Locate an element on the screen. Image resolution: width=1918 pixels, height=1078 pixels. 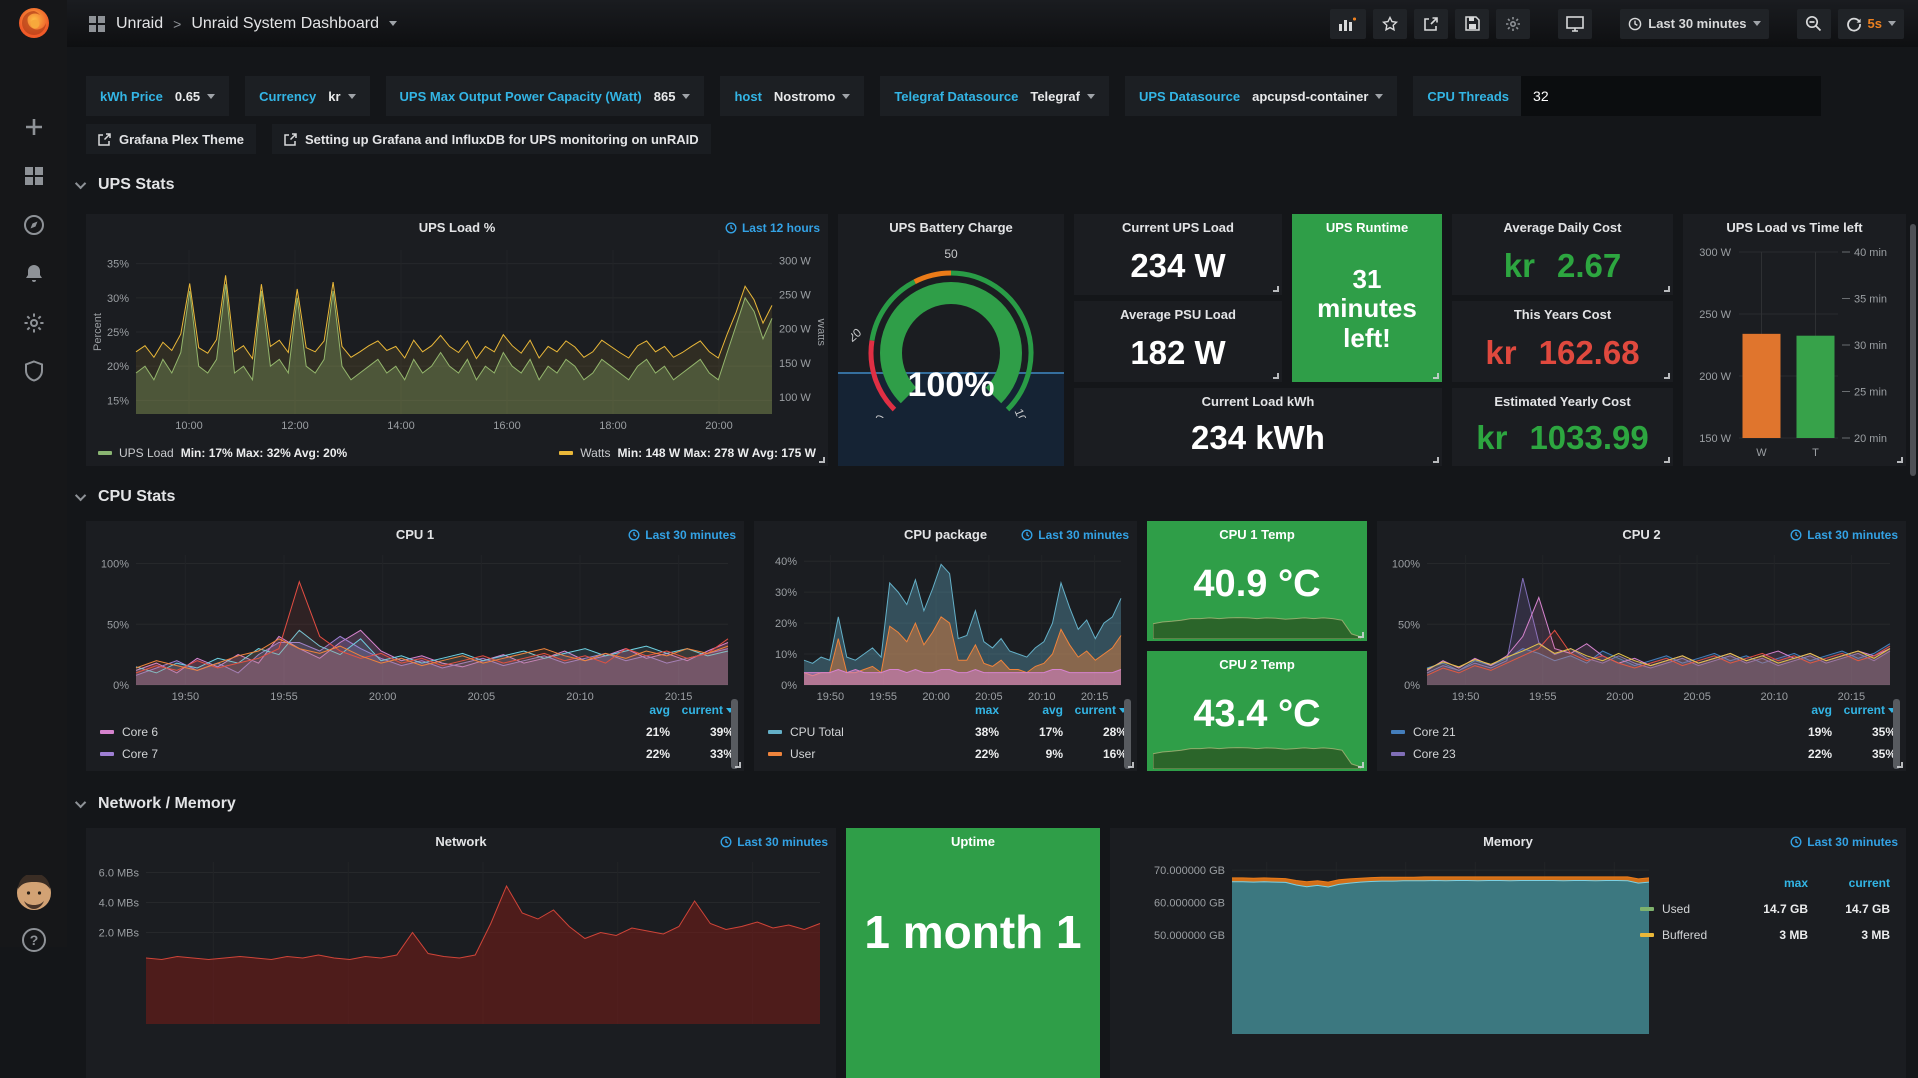
sidebar-server-admin-button is located at coordinates (33, 373).